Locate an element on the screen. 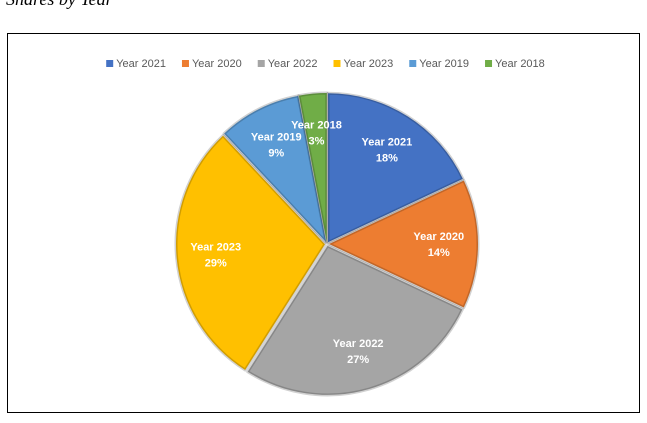 The image size is (647, 423). data-label-name: Year 2018 is located at coordinates (316, 126).